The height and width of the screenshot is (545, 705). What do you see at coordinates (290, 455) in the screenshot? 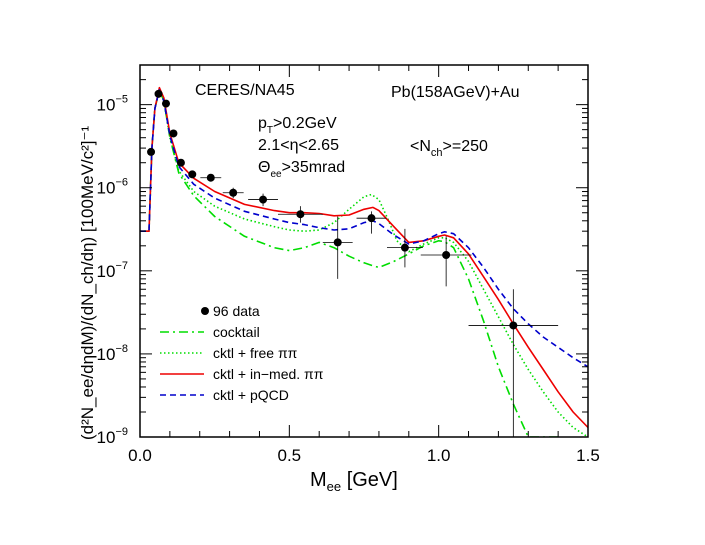
I see `x-tick-label: 0.5` at bounding box center [290, 455].